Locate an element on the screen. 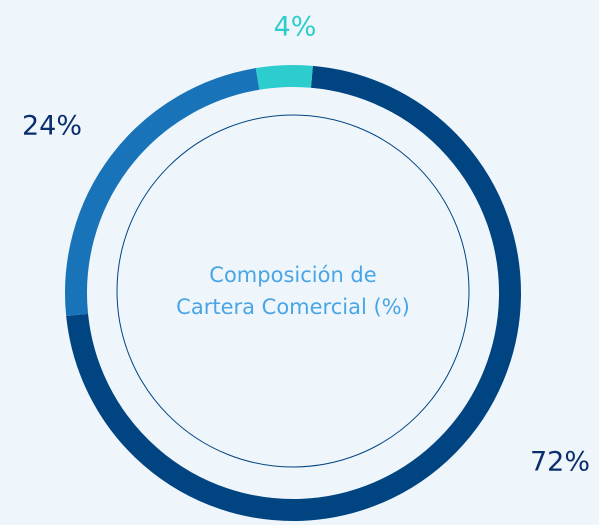 This screenshot has height=525, width=599. value-label: 72% is located at coordinates (560, 462).